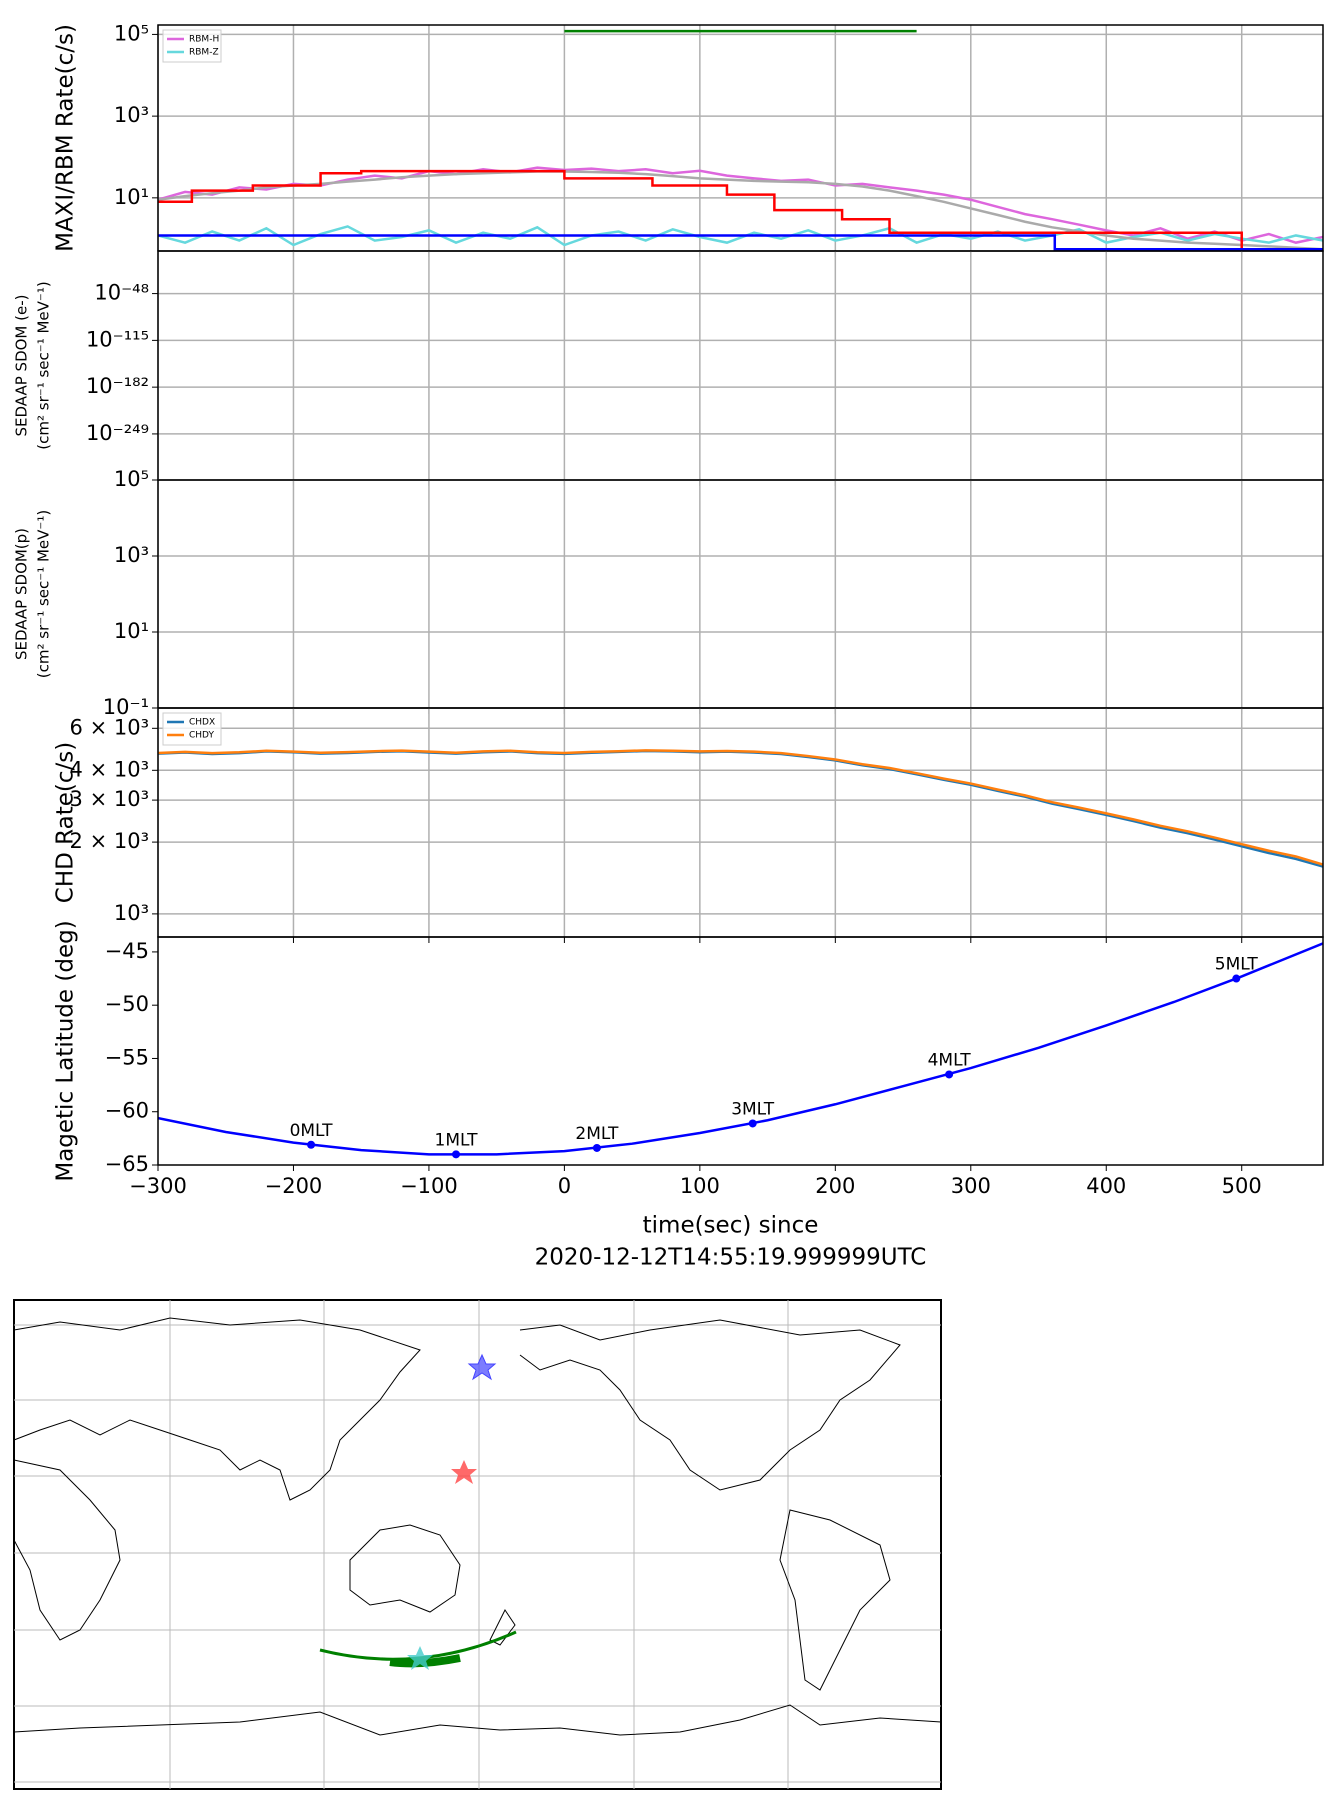 This screenshot has height=1793, width=1336. What do you see at coordinates (971, 1186) in the screenshot?
I see `x-tick-label: 300` at bounding box center [971, 1186].